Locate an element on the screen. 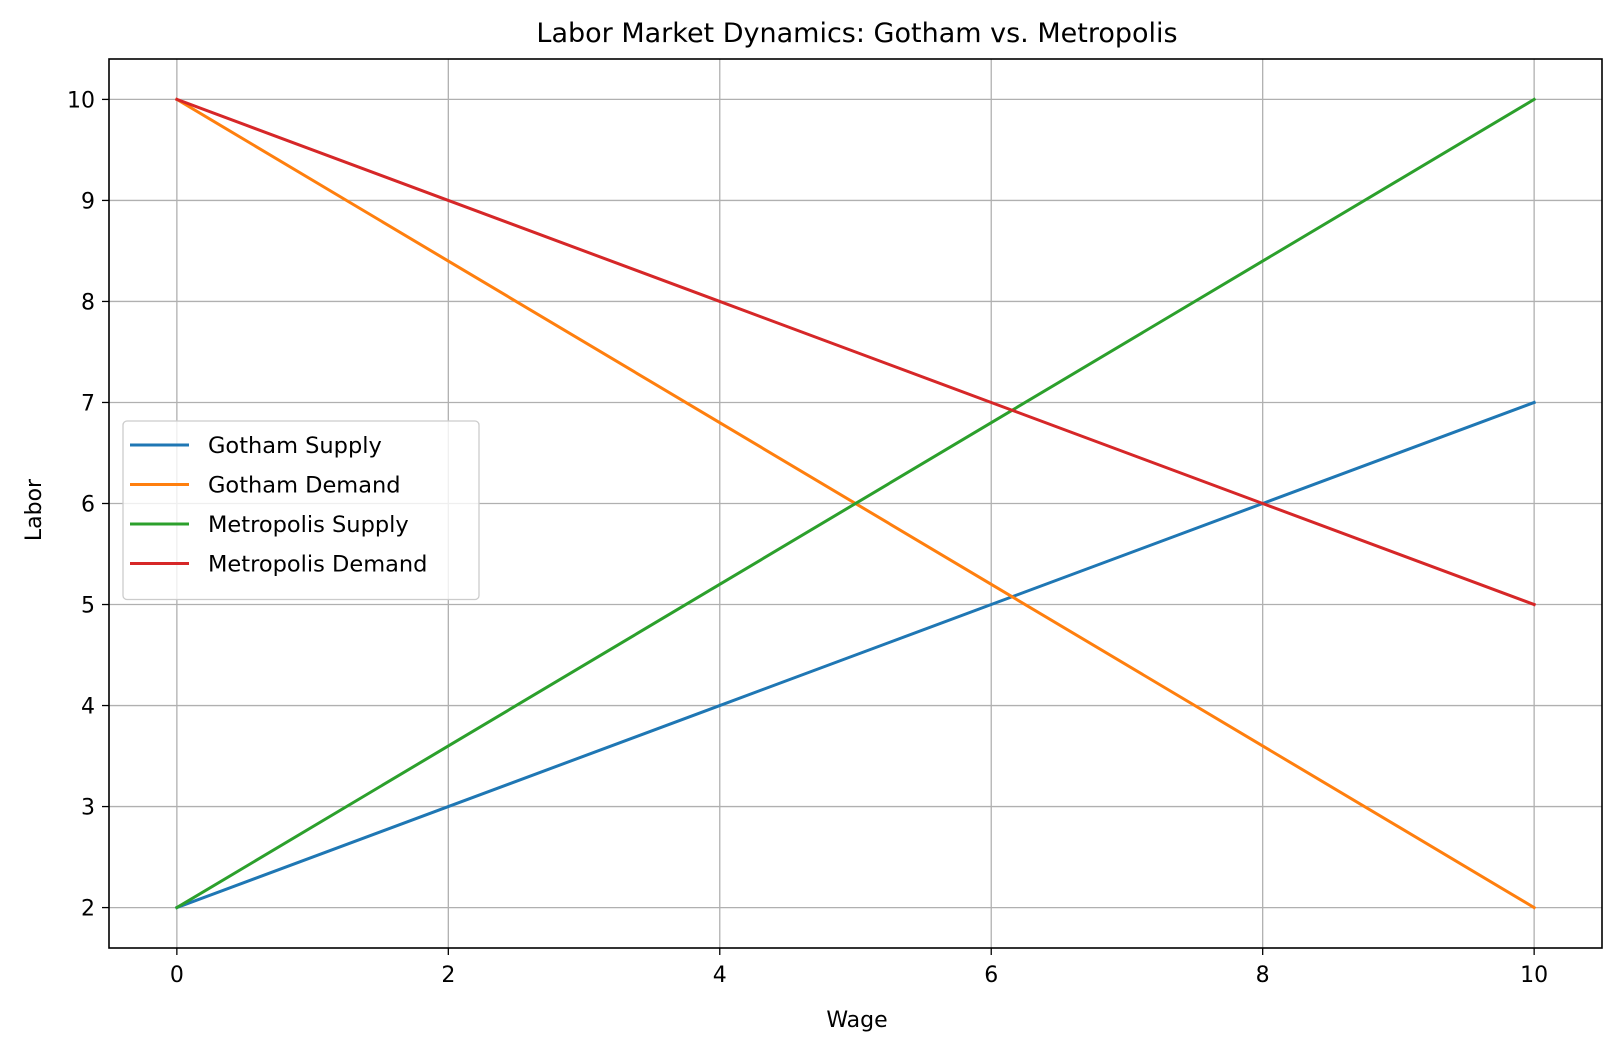 This screenshot has width=1615, height=1046. legend-box is located at coordinates (301, 510).